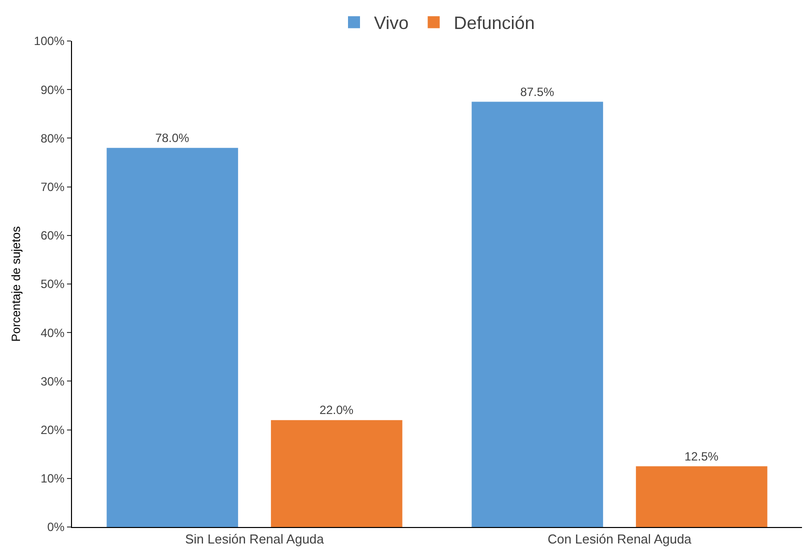 This screenshot has height=556, width=806. Describe the element at coordinates (52, 381) in the screenshot. I see `y-tick-label: 30%` at that location.